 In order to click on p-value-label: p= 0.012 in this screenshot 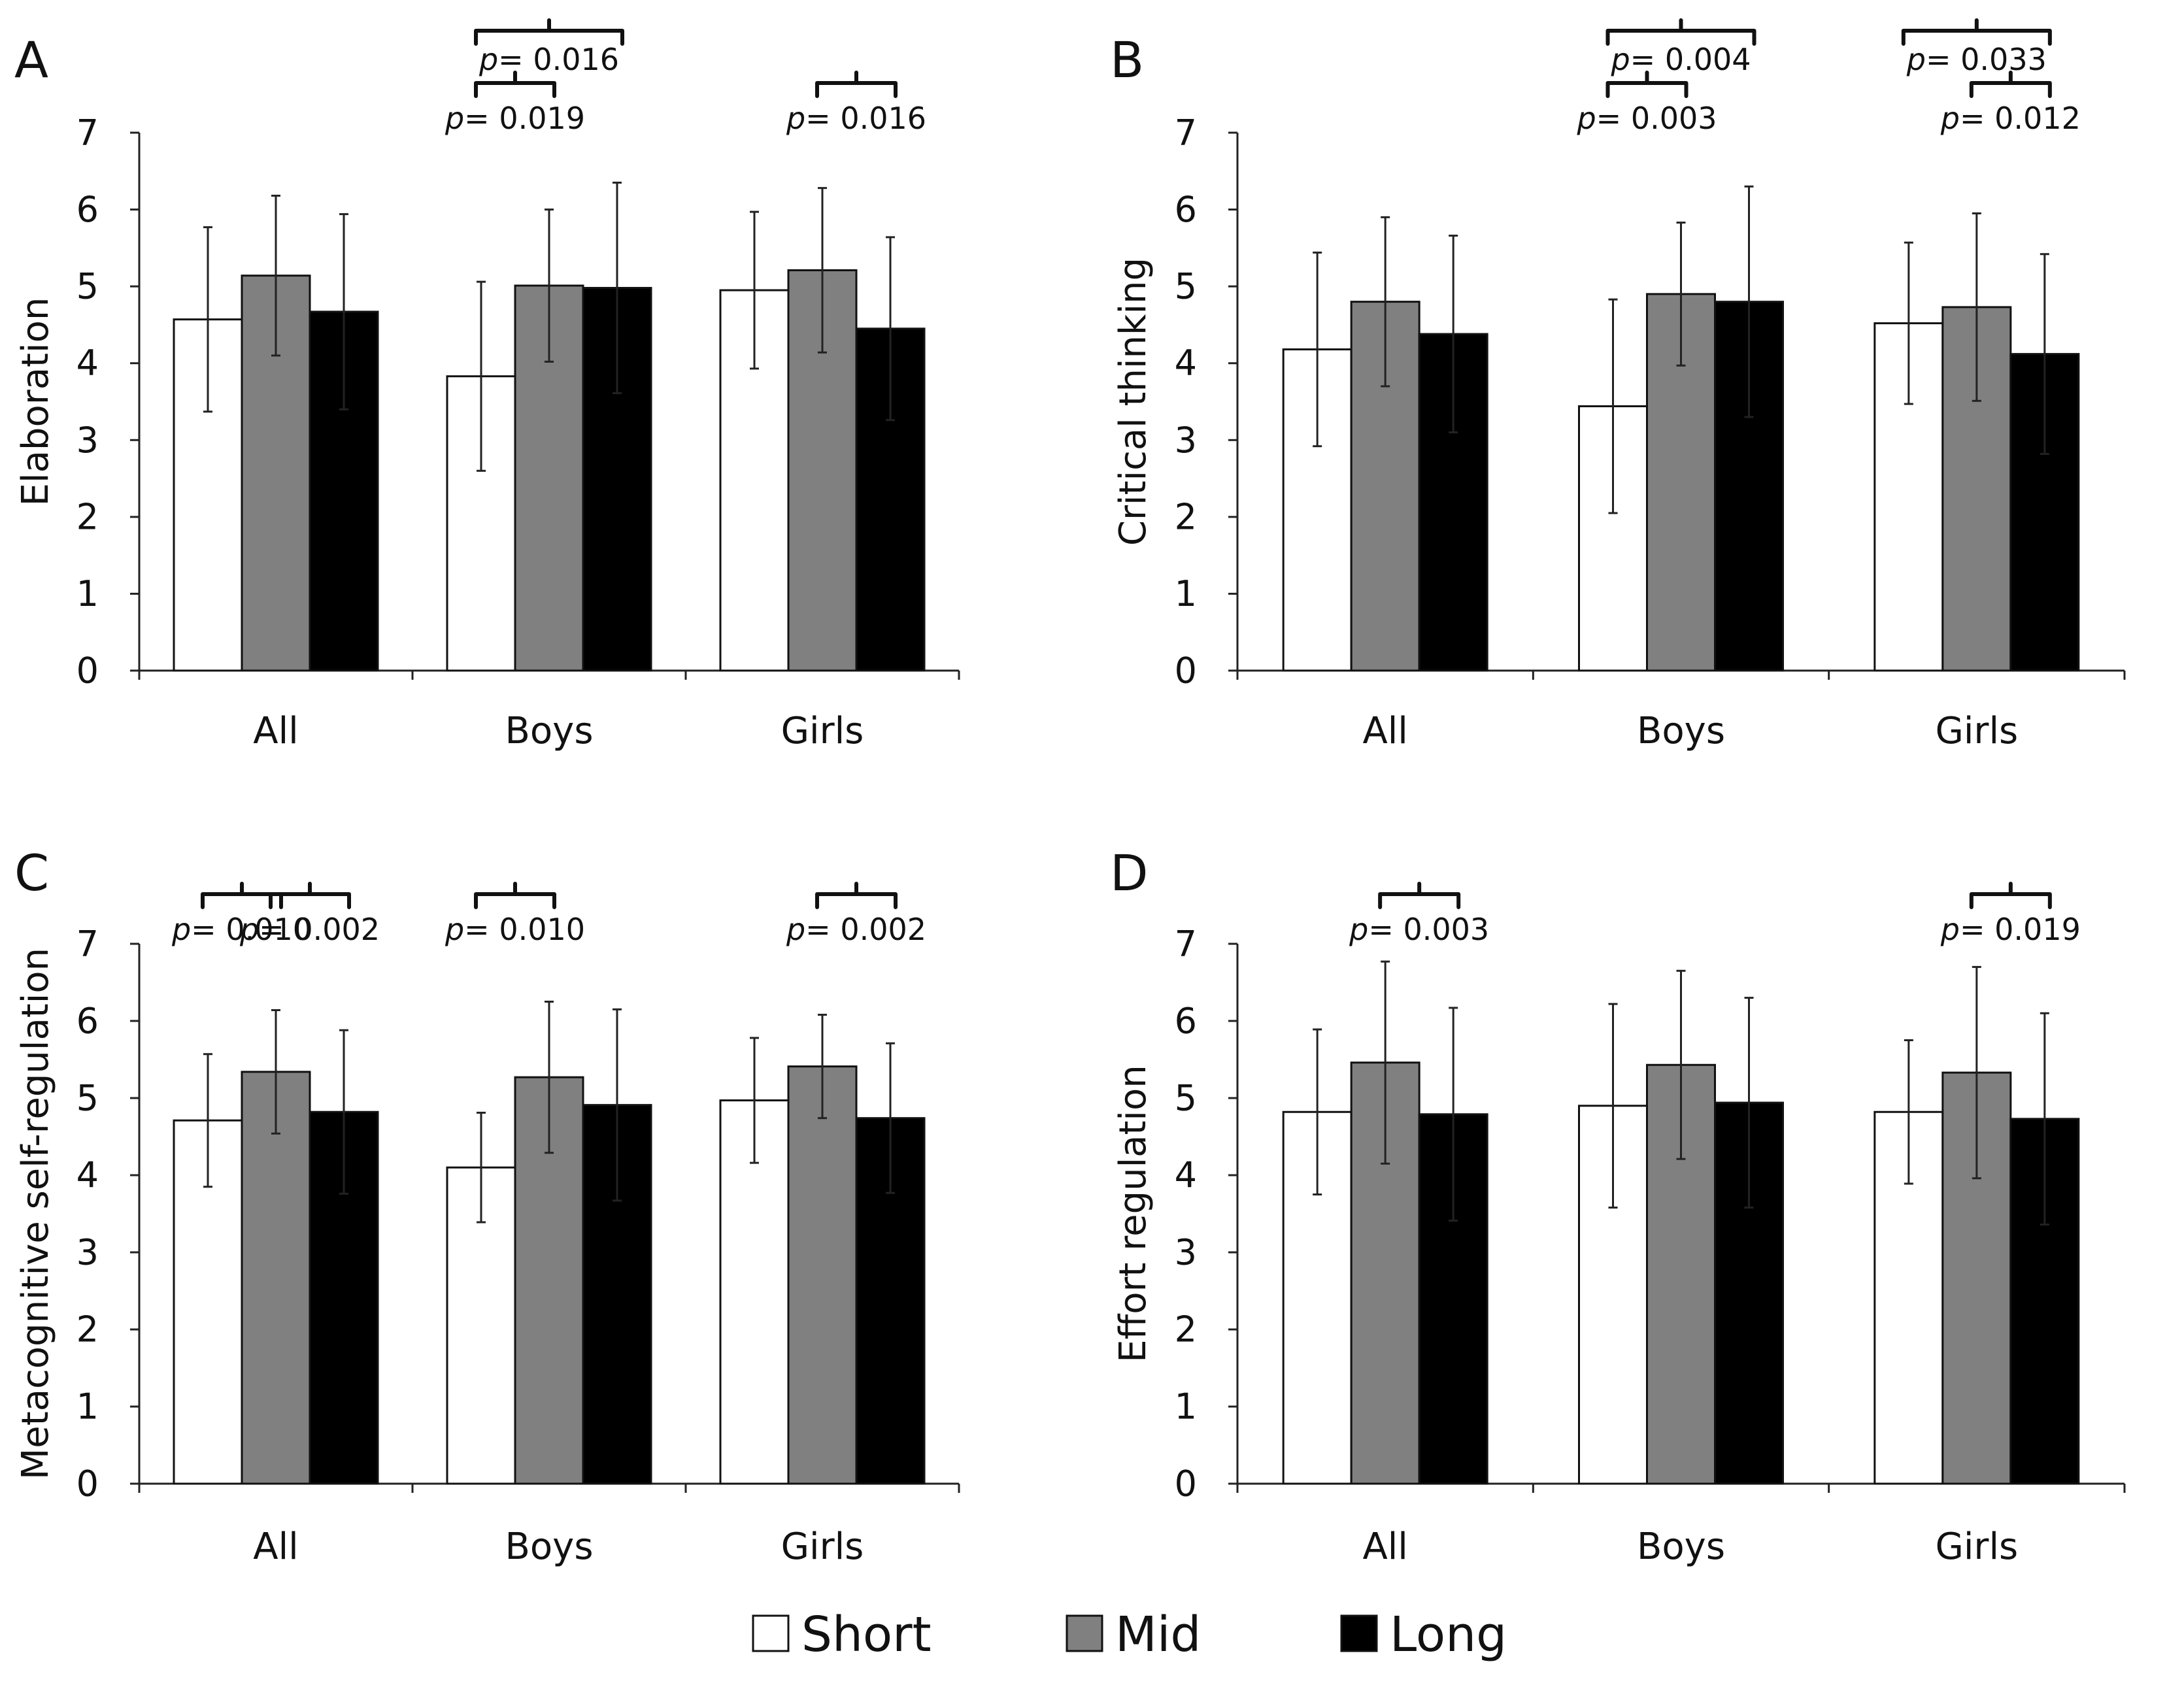, I will do `click(2010, 118)`.